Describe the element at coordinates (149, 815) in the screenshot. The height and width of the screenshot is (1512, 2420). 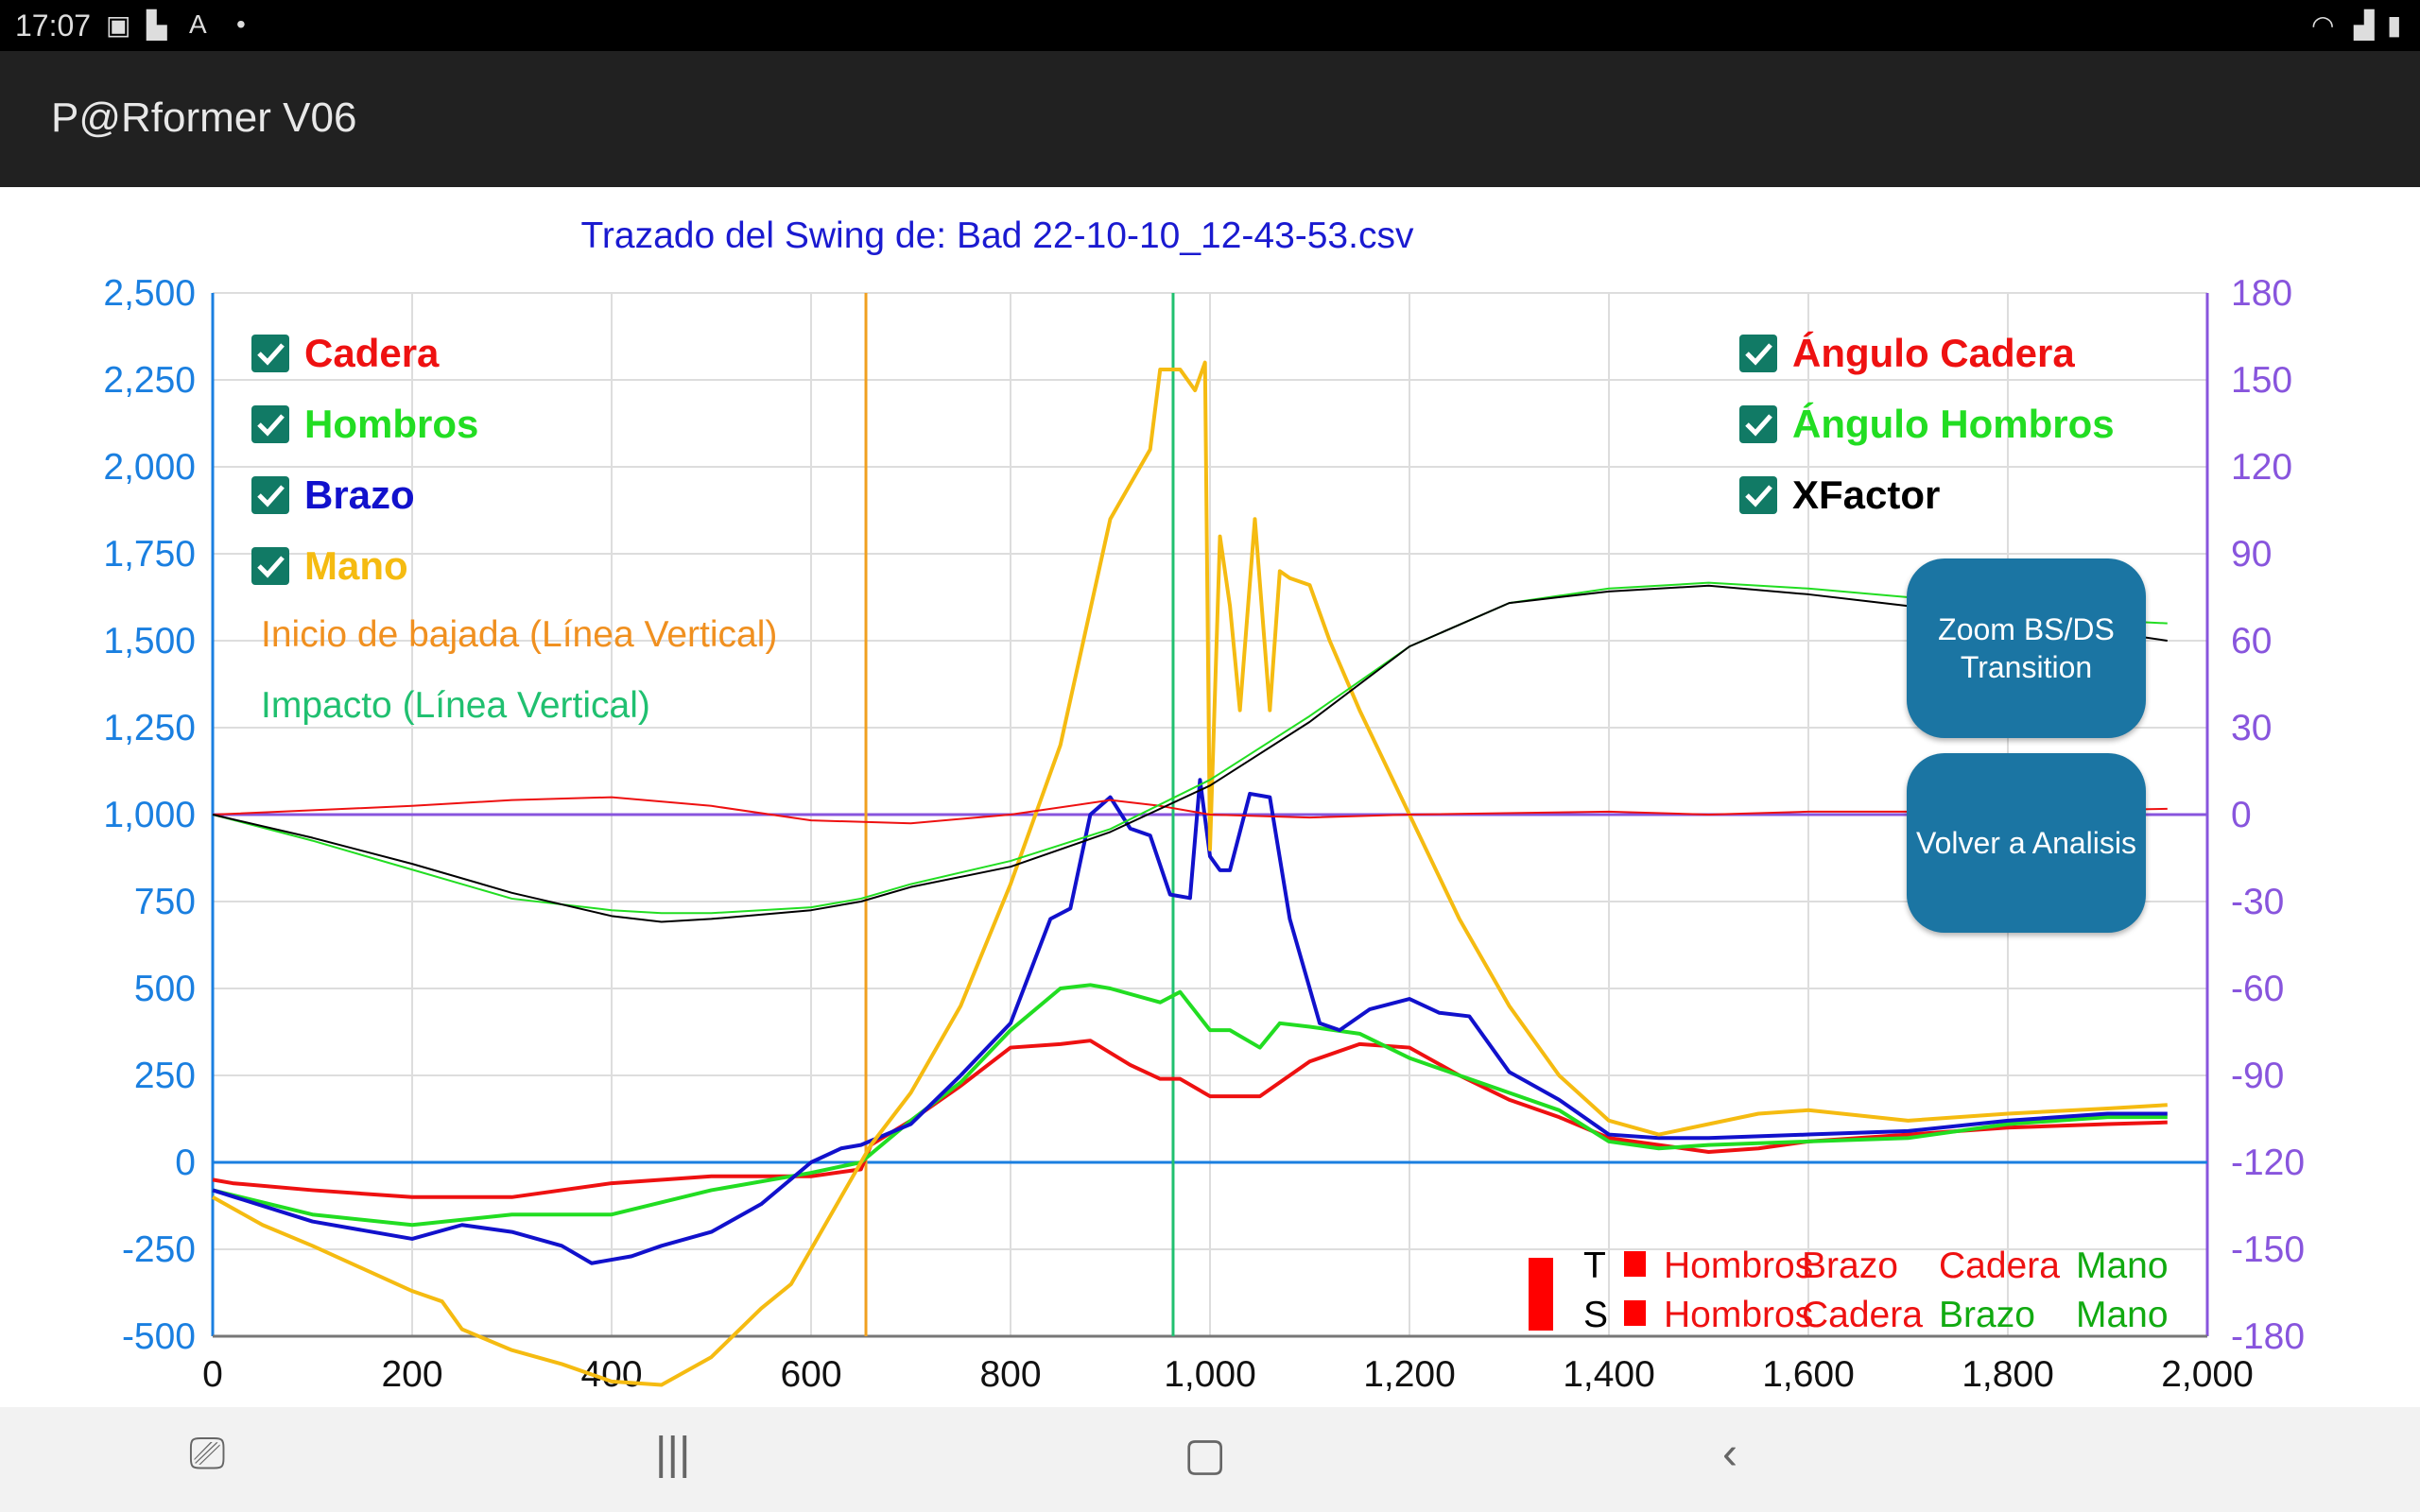
I see `y-left-tick-label: 1,000` at that location.